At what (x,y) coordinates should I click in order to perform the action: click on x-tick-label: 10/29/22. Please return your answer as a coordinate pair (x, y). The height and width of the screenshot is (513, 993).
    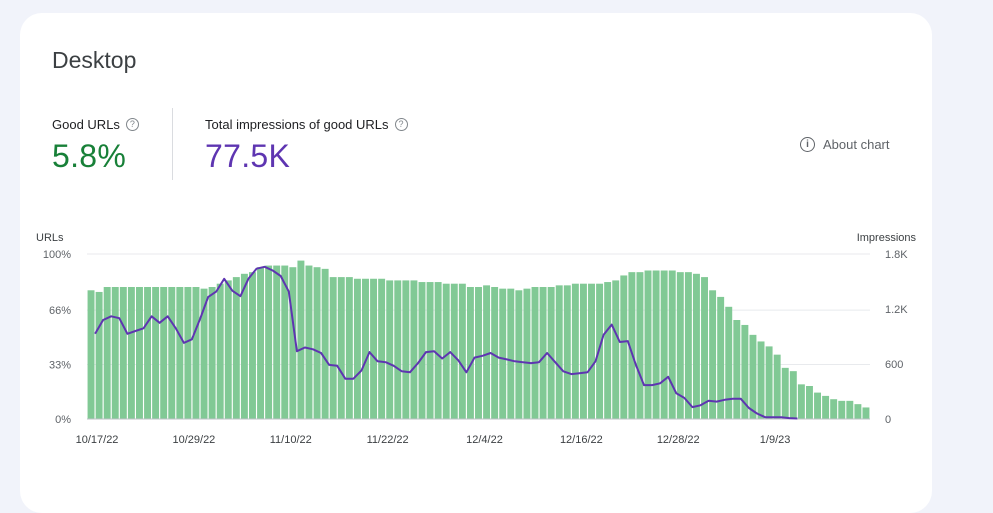
    Looking at the image, I should click on (193, 440).